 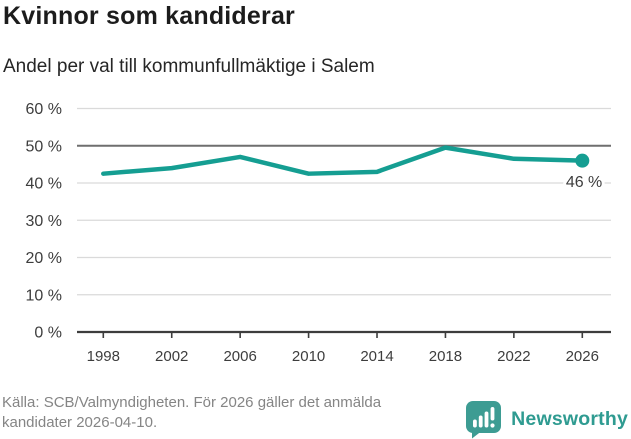 I want to click on brand-logo: Newsworthy, so click(x=546, y=419).